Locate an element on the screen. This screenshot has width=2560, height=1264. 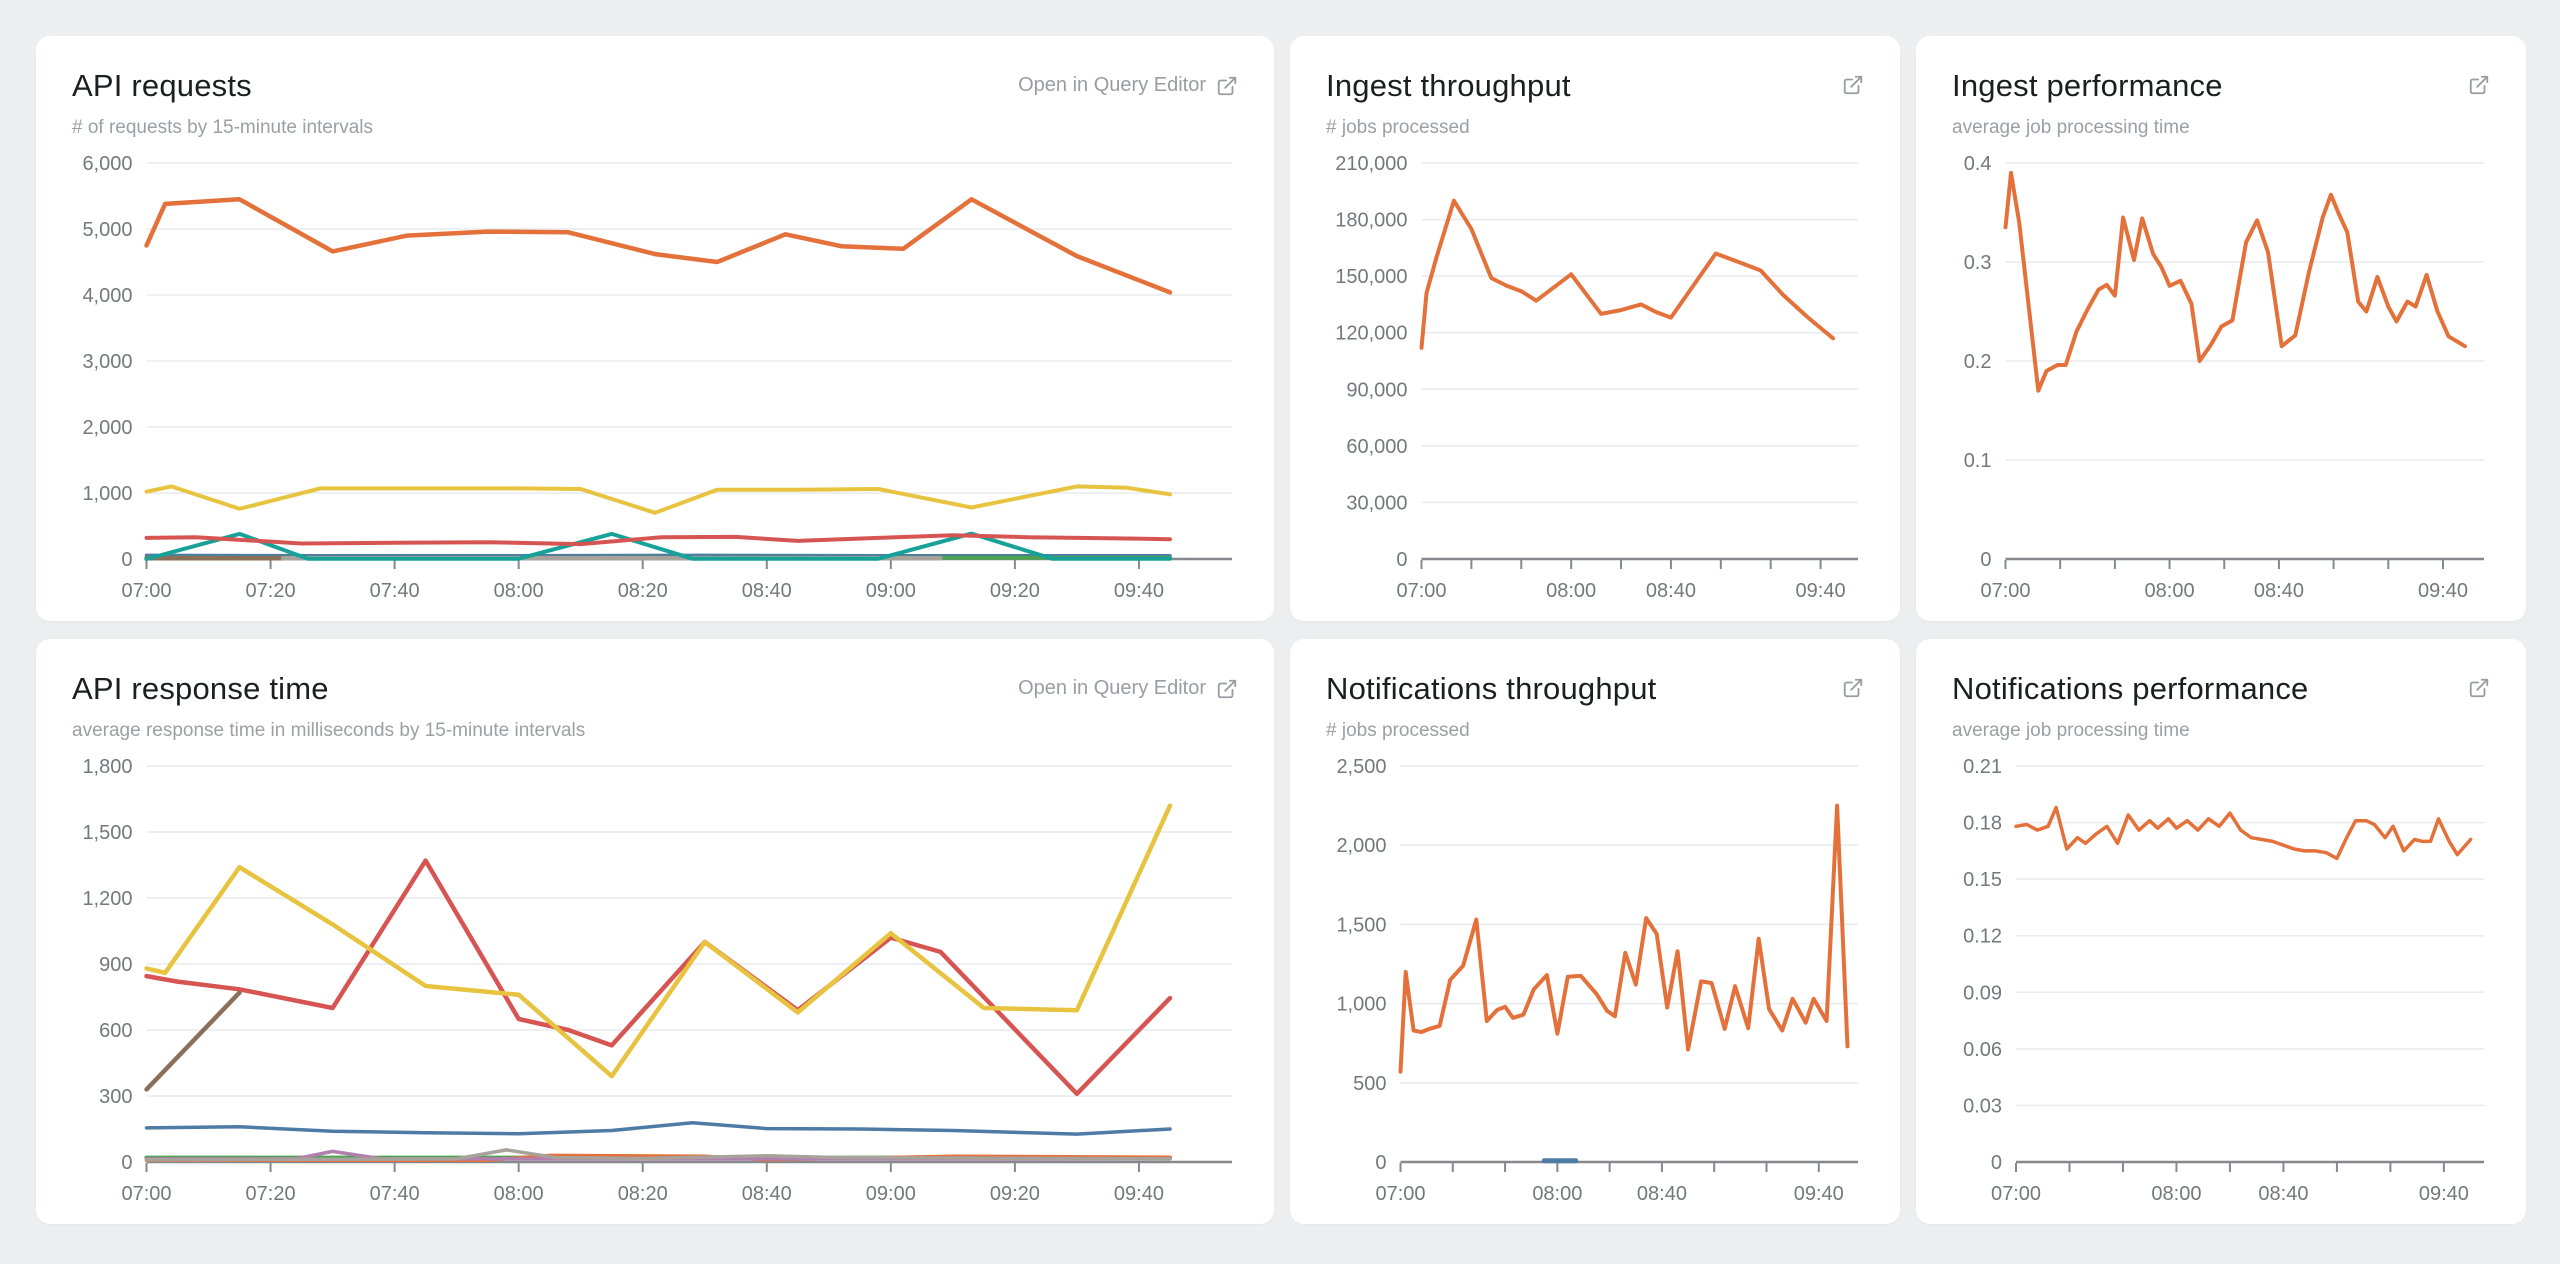
line-chart-canvas: 0 0.1 0.2 0.3 0.4 07:00 08:00 08:40 09:40 is located at coordinates (2224, 377).